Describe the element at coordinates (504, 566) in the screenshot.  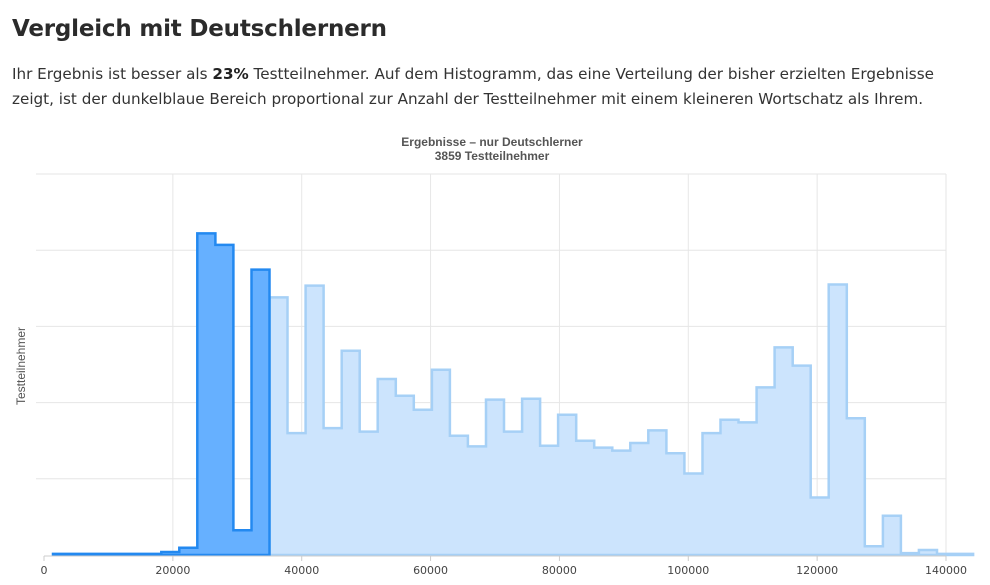
I see `x-axis-ticks: 0 20000 40000 60000 80000 100000 120000 140000` at that location.